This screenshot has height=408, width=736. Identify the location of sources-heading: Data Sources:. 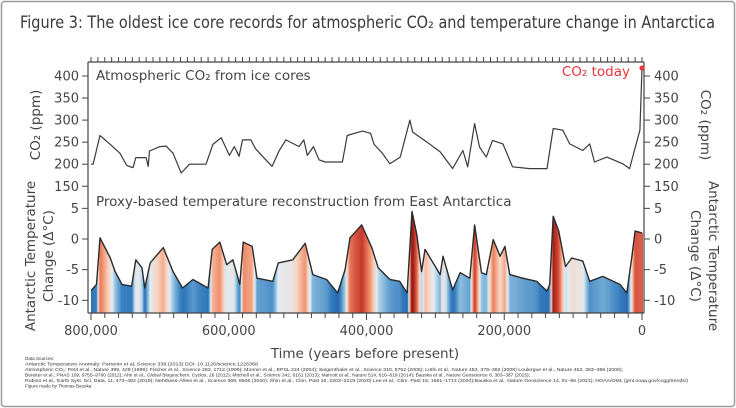
(39, 358).